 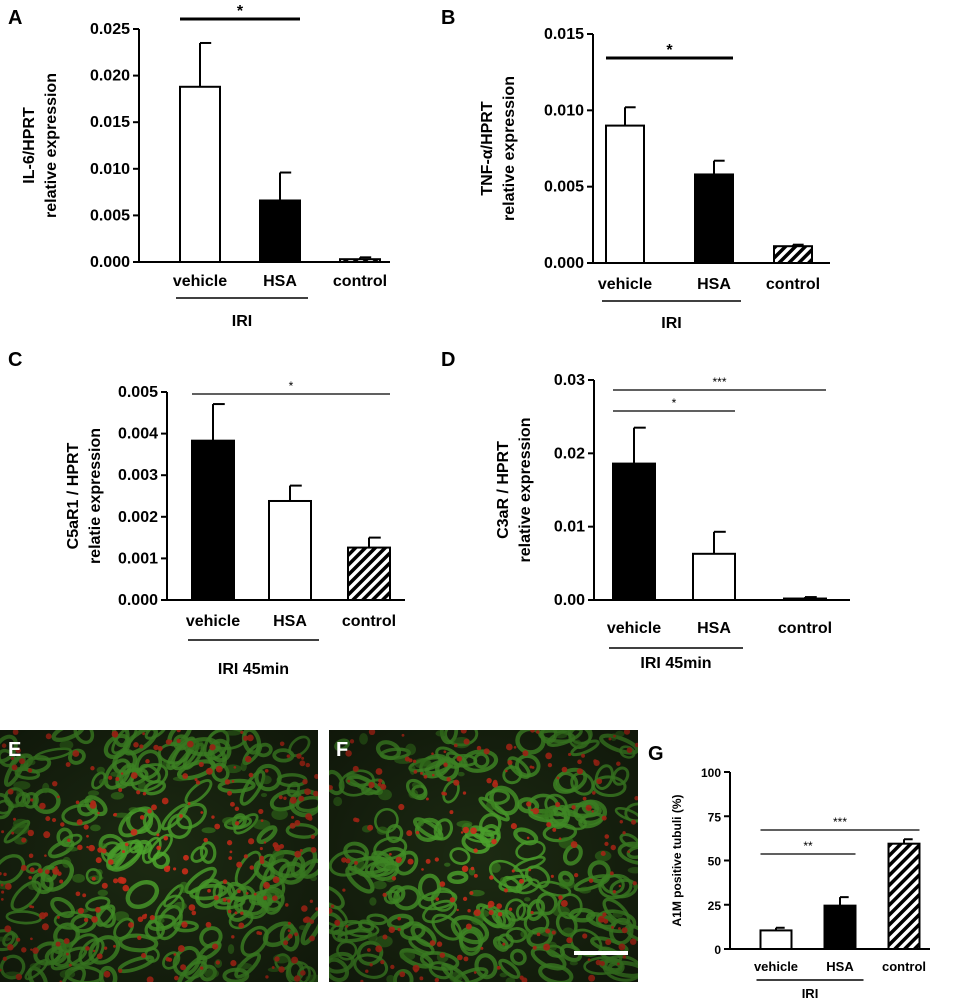 I want to click on y-axis-title-a: relative expression, so click(x=51, y=145).